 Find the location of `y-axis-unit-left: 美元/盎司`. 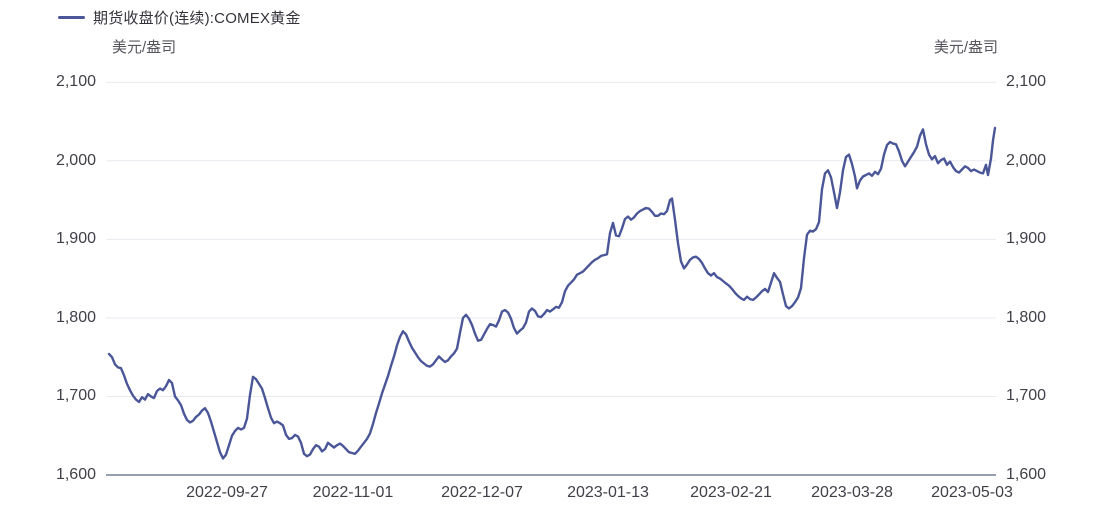

y-axis-unit-left: 美元/盎司 is located at coordinates (144, 47).